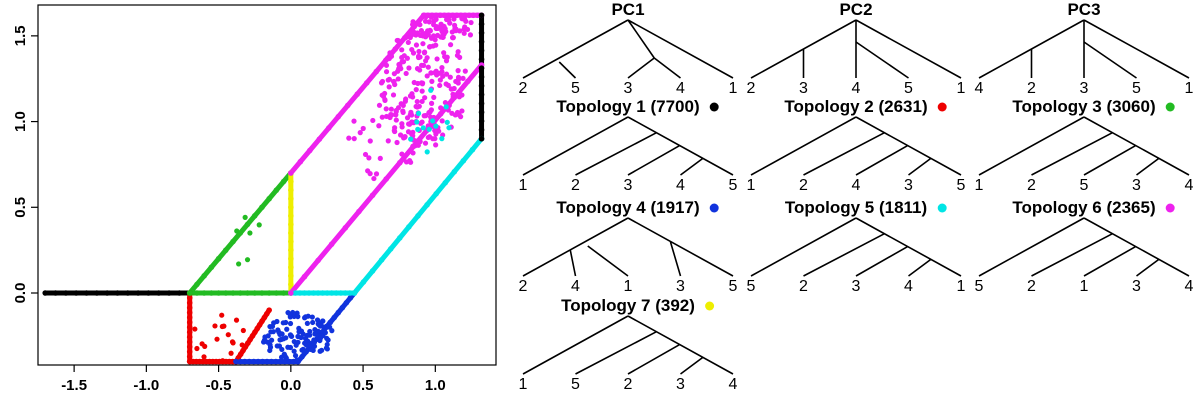  I want to click on x-tick-label: 0.0, so click(290, 385).